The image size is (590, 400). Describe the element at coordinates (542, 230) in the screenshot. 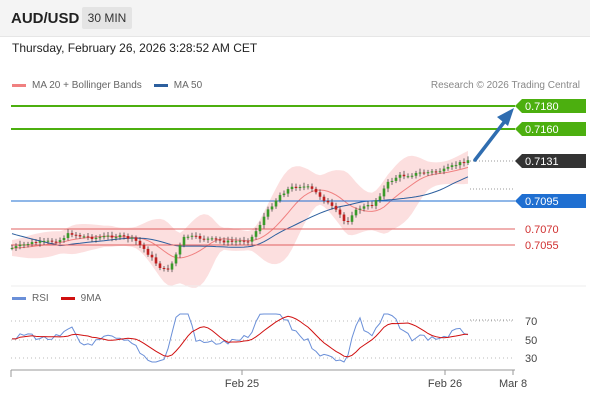

I see `support1-value: 0.7070` at that location.